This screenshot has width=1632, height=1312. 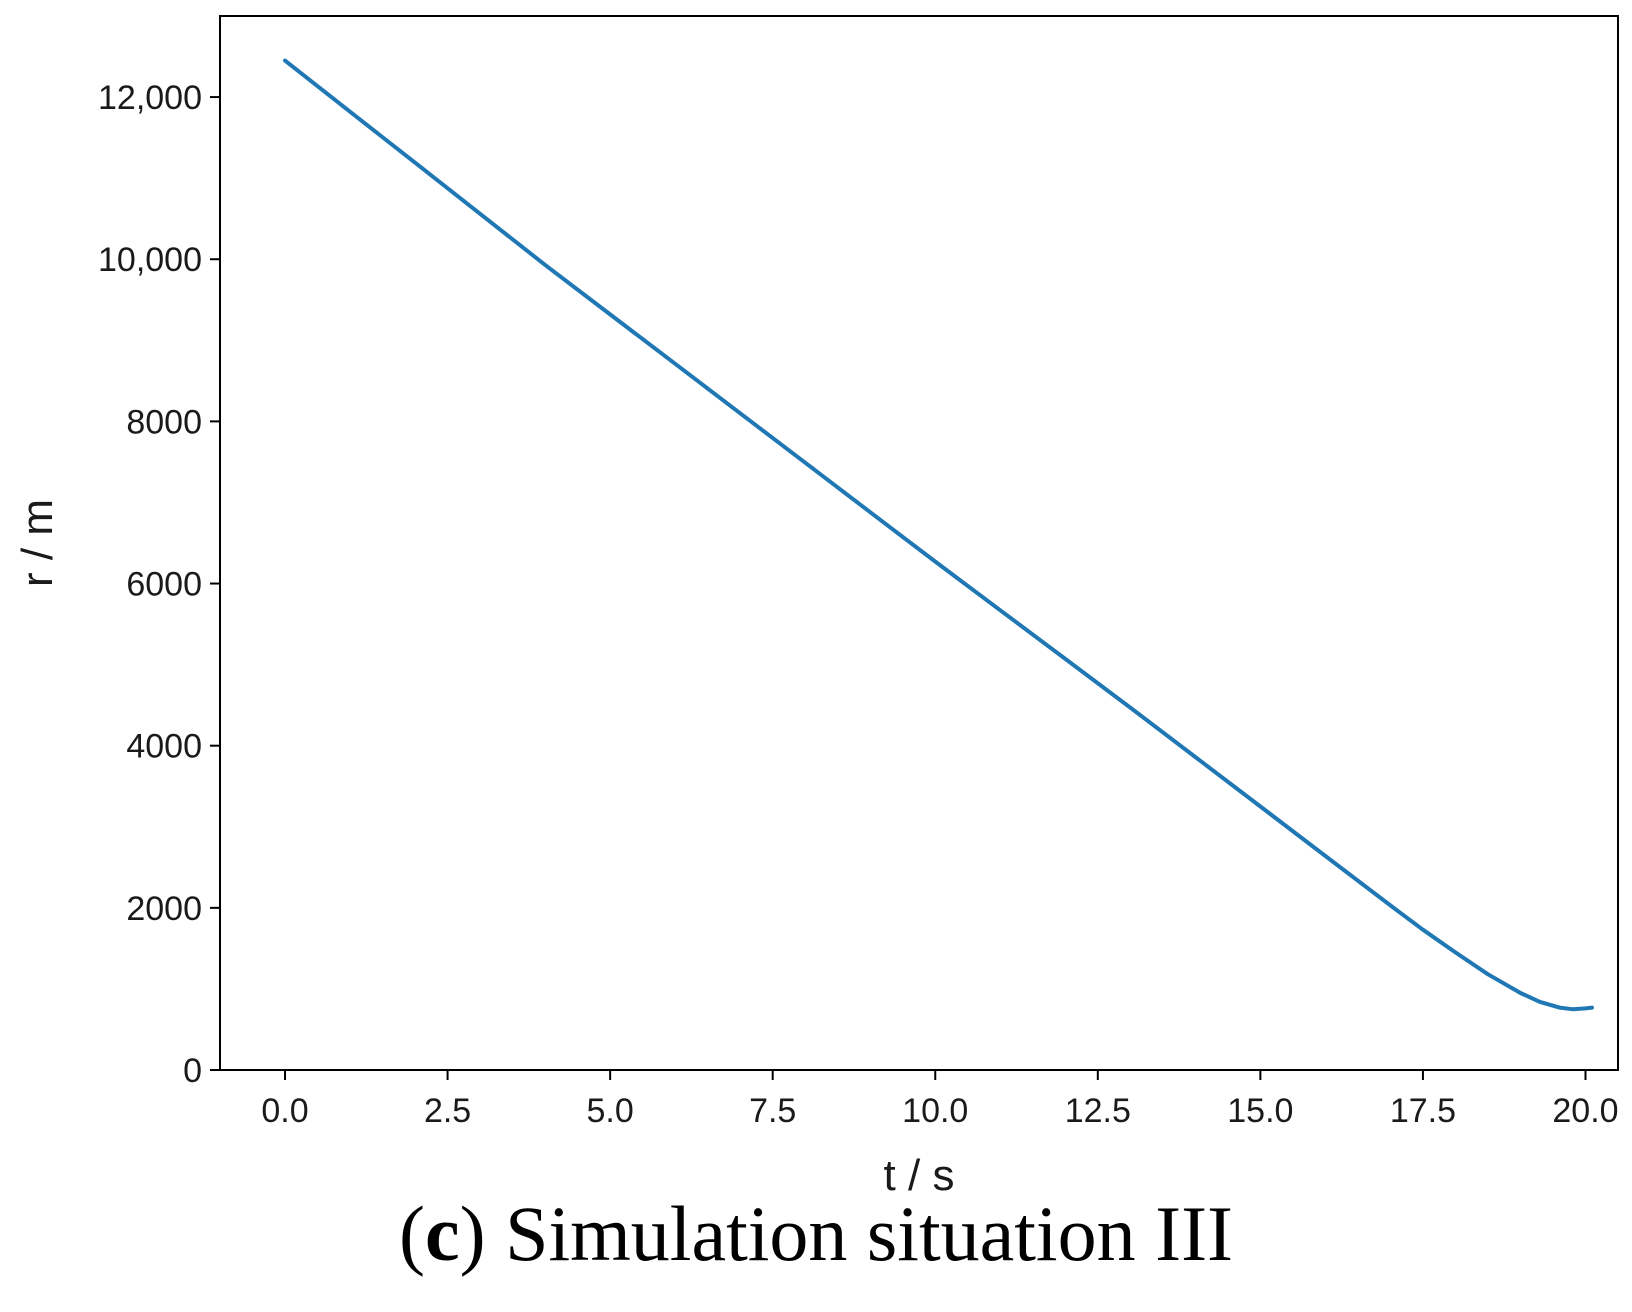 I want to click on caption-panel-letter: c, so click(x=442, y=1233).